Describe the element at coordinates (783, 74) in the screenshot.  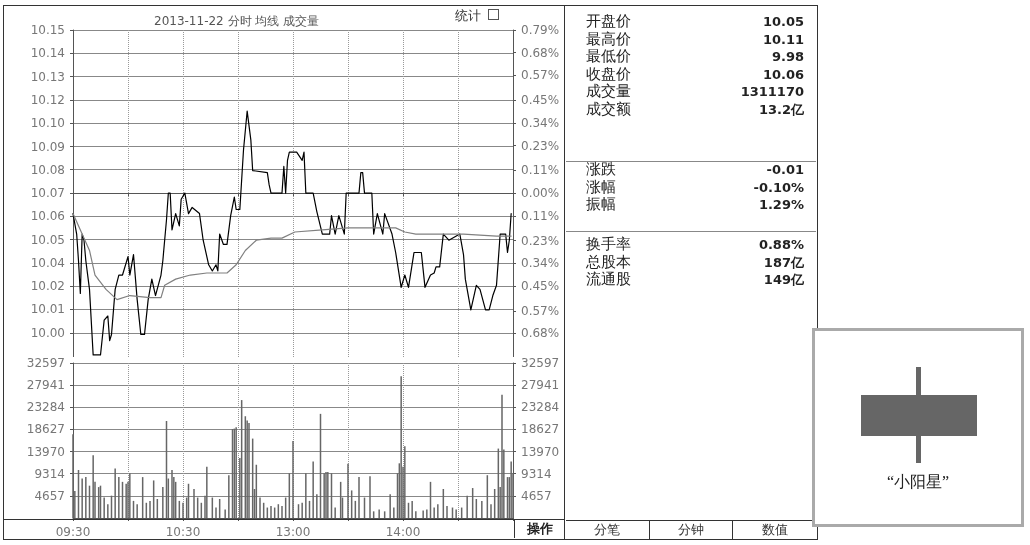
I see `text: 10.06` at that location.